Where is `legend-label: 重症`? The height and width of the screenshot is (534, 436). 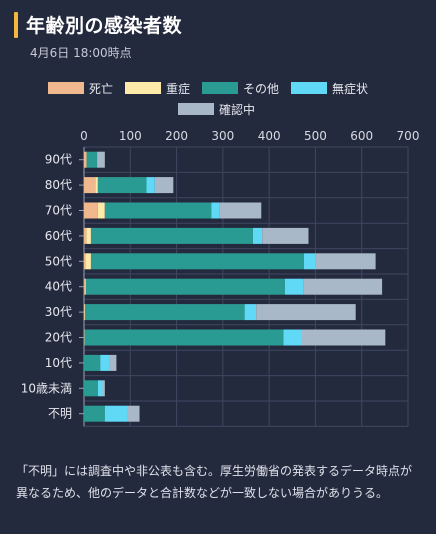 legend-label: 重症 is located at coordinates (178, 88).